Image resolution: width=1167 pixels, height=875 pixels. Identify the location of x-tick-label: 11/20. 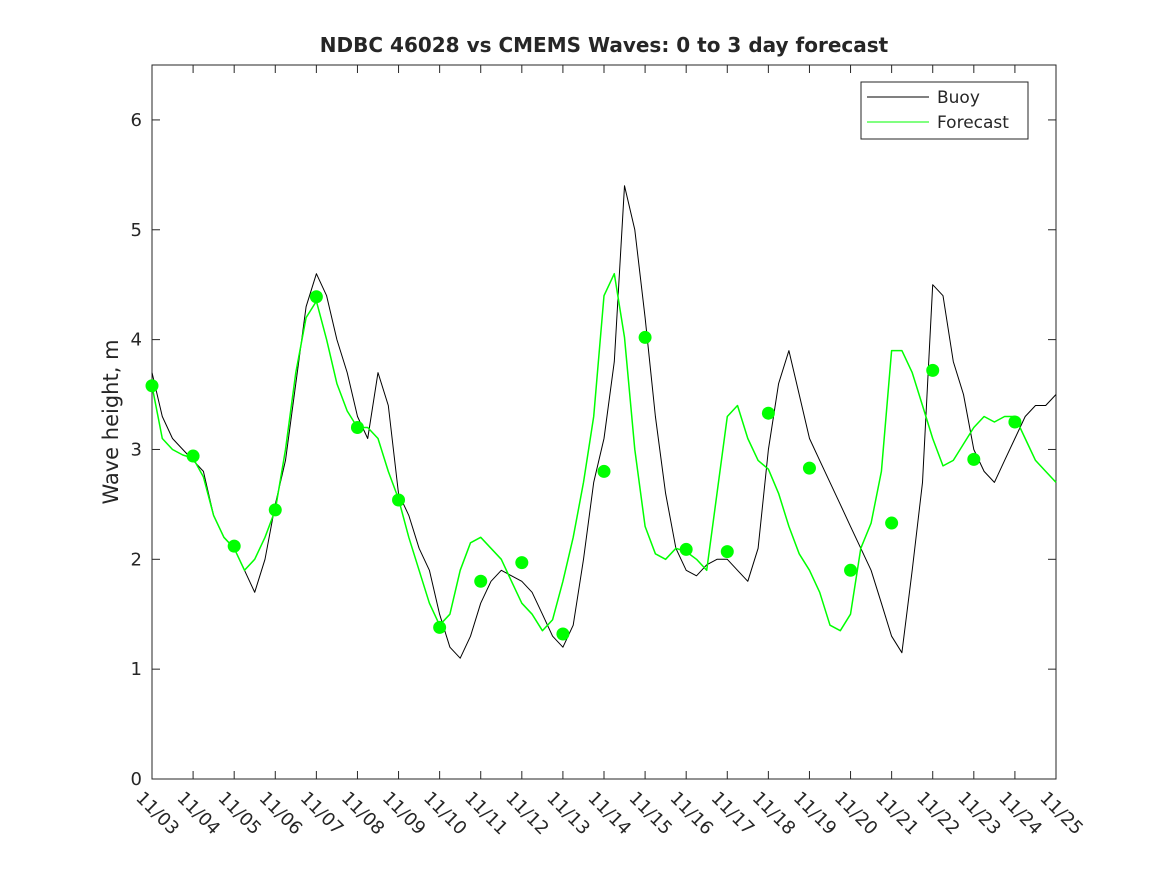
(856, 814).